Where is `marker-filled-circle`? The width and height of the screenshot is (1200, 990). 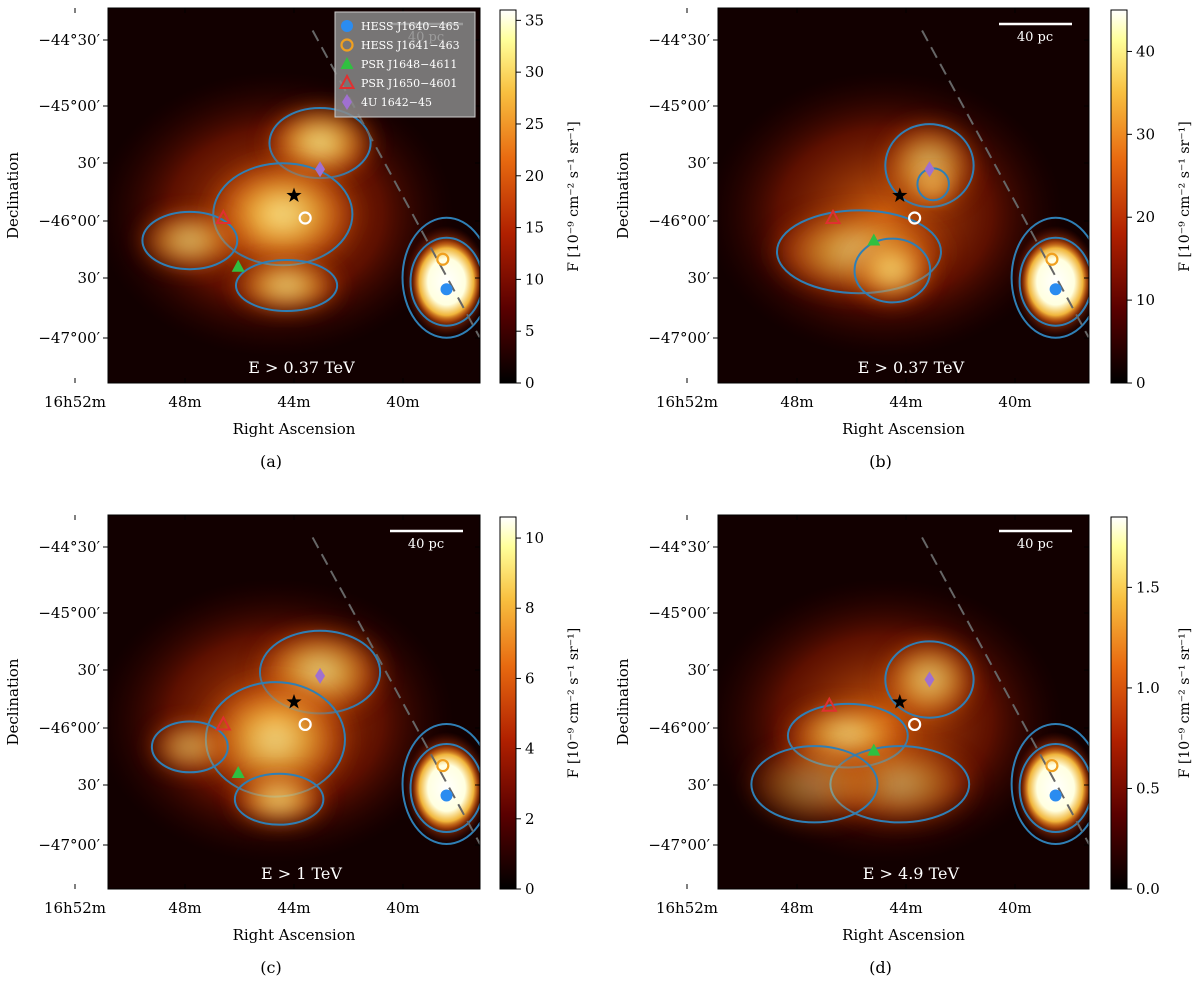
marker-filled-circle is located at coordinates (446, 795).